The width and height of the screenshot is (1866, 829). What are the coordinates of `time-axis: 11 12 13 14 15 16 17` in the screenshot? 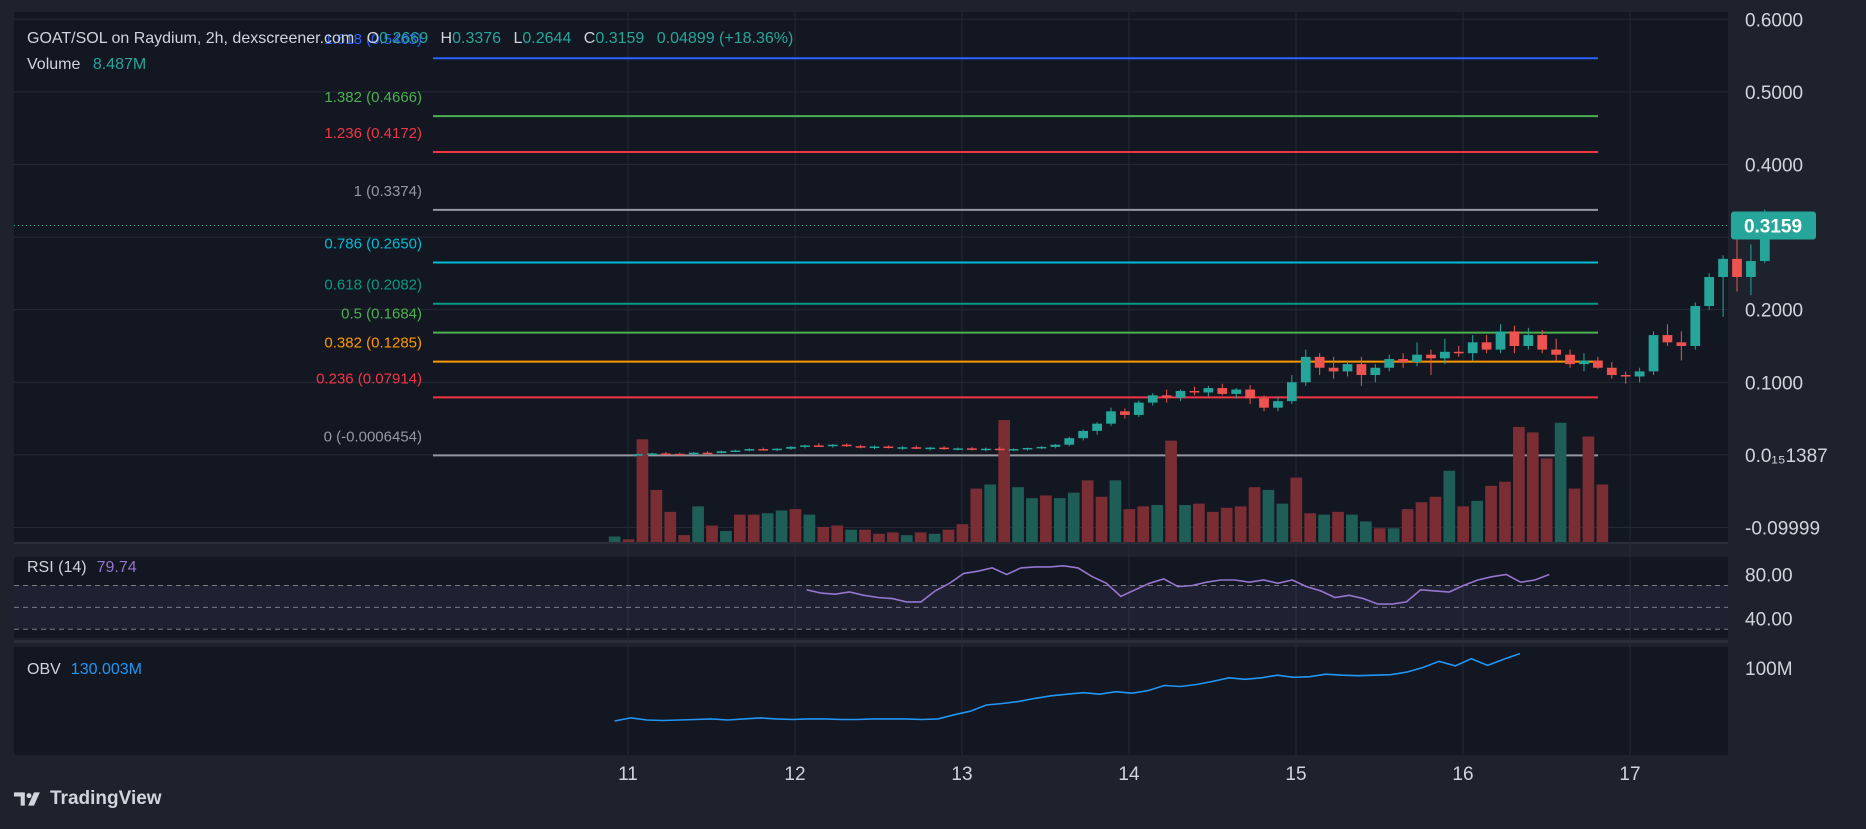 It's located at (1129, 774).